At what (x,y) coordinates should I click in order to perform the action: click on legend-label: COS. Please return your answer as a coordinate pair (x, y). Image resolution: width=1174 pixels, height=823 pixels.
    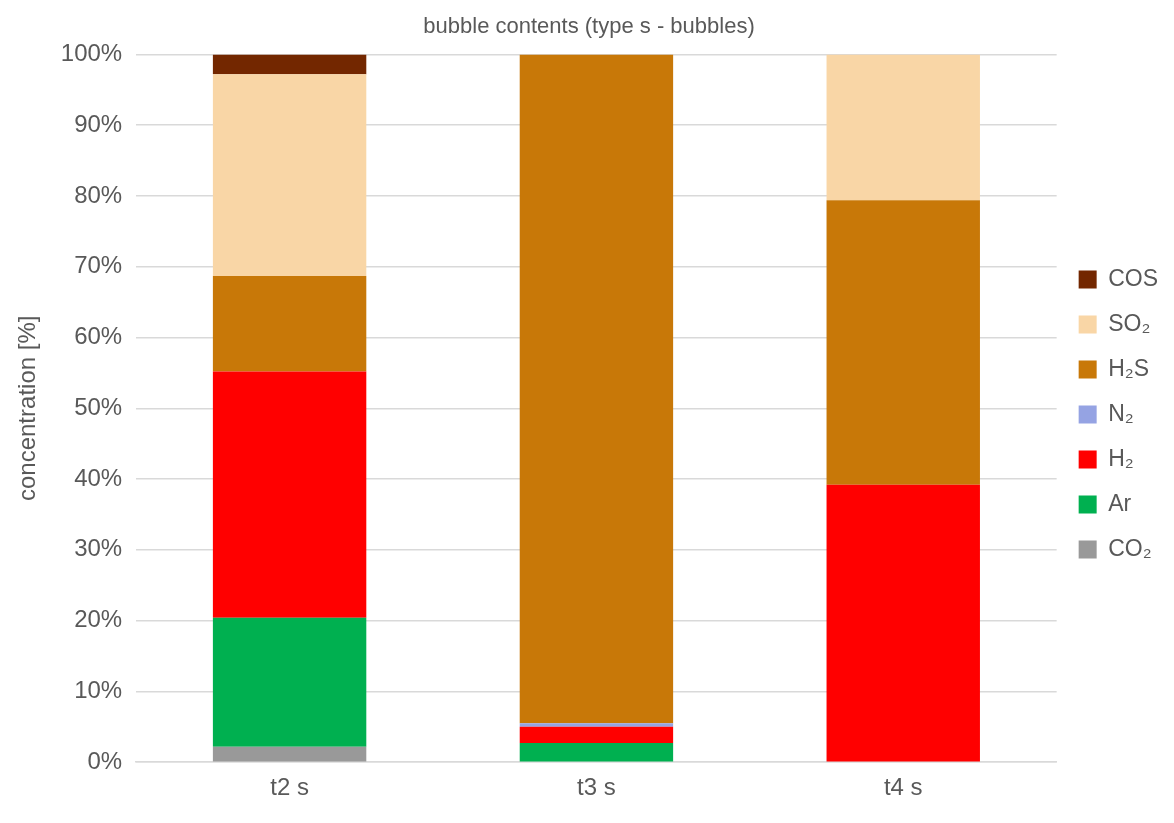
    Looking at the image, I should click on (1133, 277).